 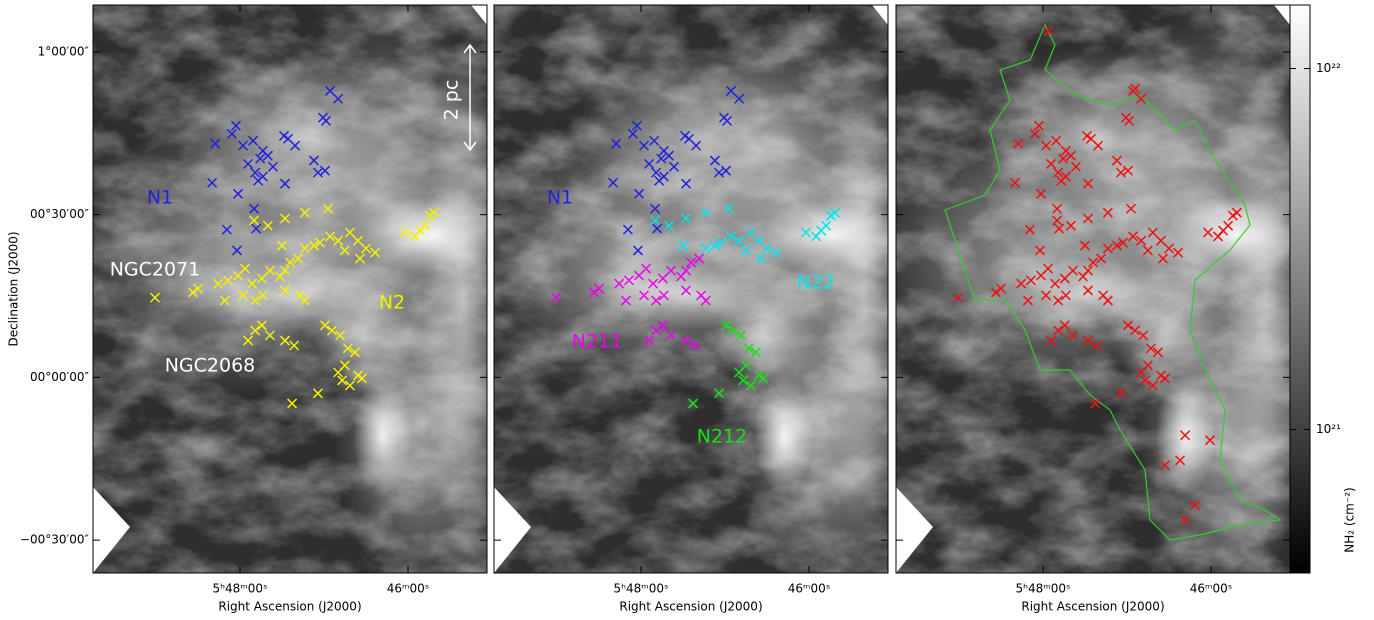 I want to click on y-tick-label: 1°00′00″, so click(x=64, y=51).